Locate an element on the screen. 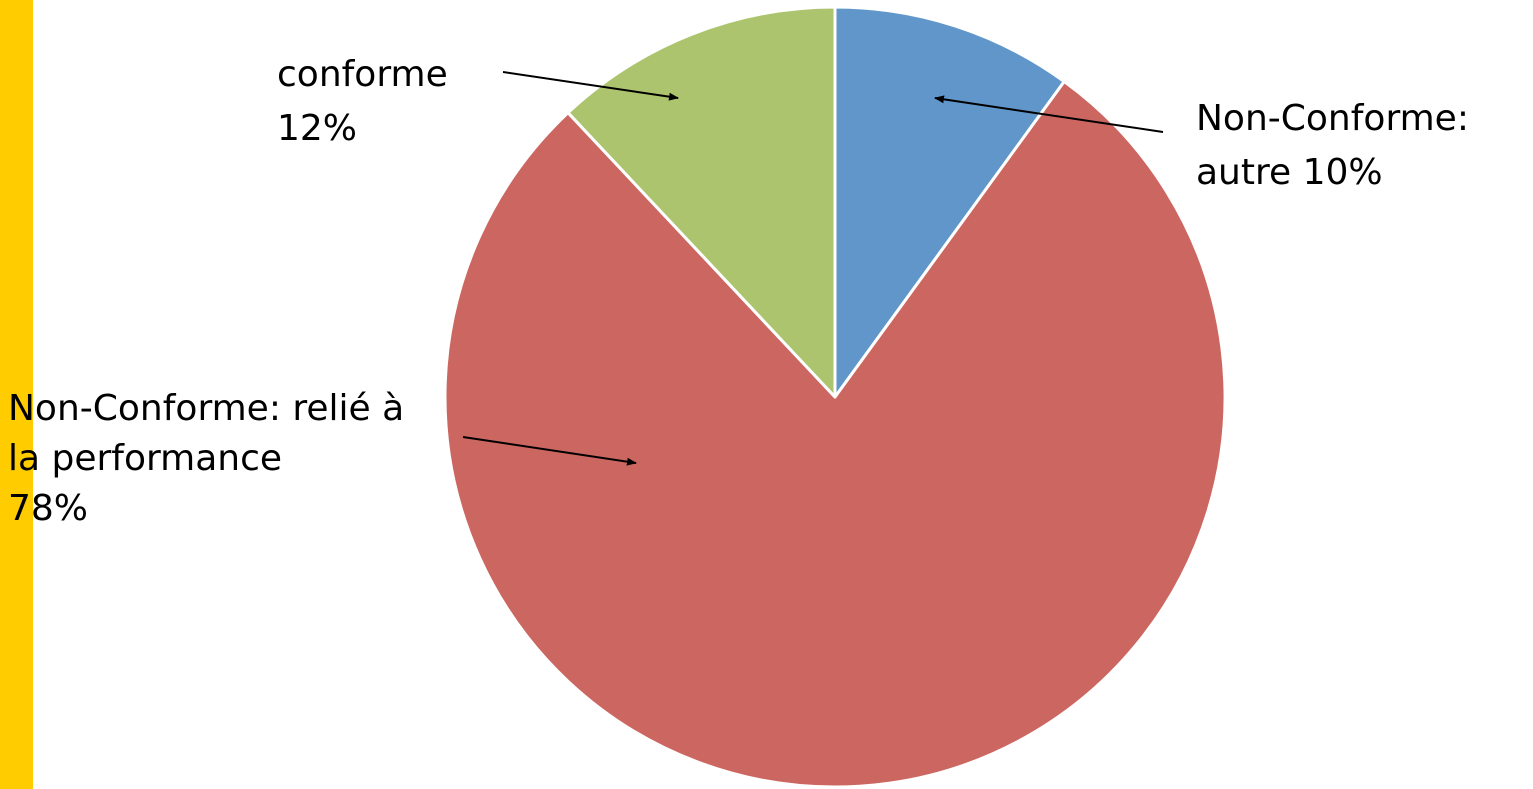  accent-bar is located at coordinates (16, 394).